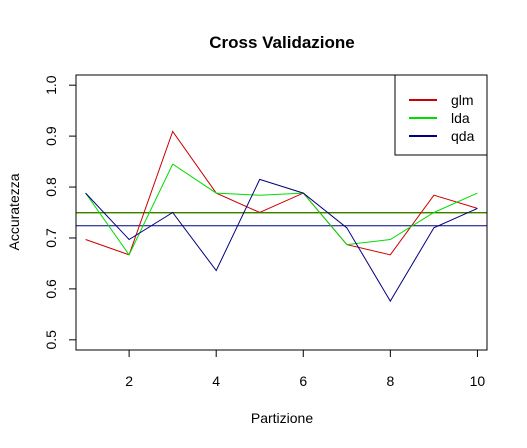 Image resolution: width=527 pixels, height=448 pixels. What do you see at coordinates (282, 418) in the screenshot?
I see `x-axis-label: Partizione` at bounding box center [282, 418].